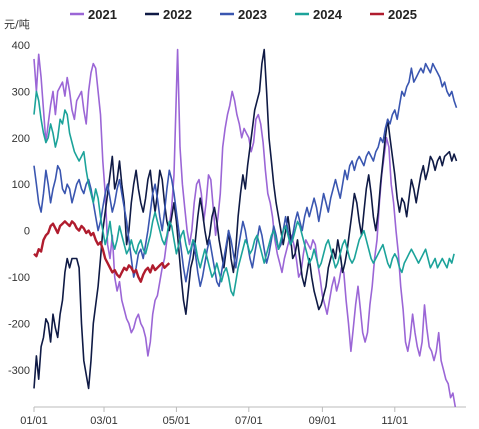 Image resolution: width=479 pixels, height=429 pixels. Describe the element at coordinates (21, 46) in the screenshot. I see `y-tick-label: 400` at that location.